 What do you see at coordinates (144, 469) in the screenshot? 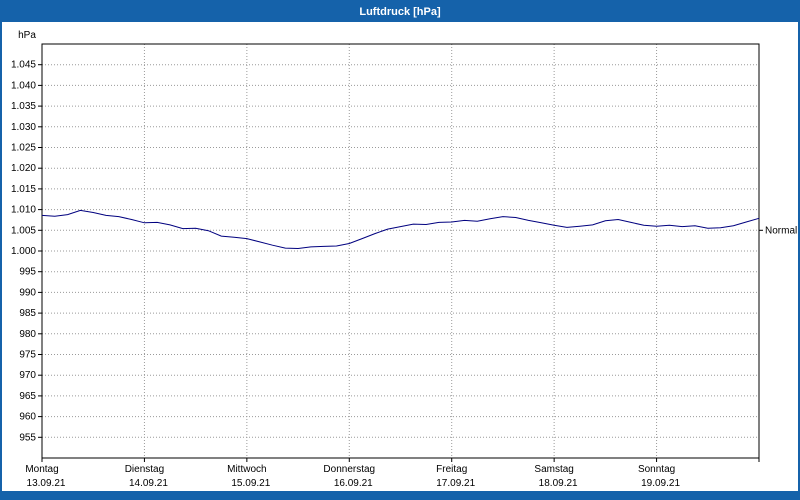
I see `x-day-label: Dienstag` at bounding box center [144, 469].